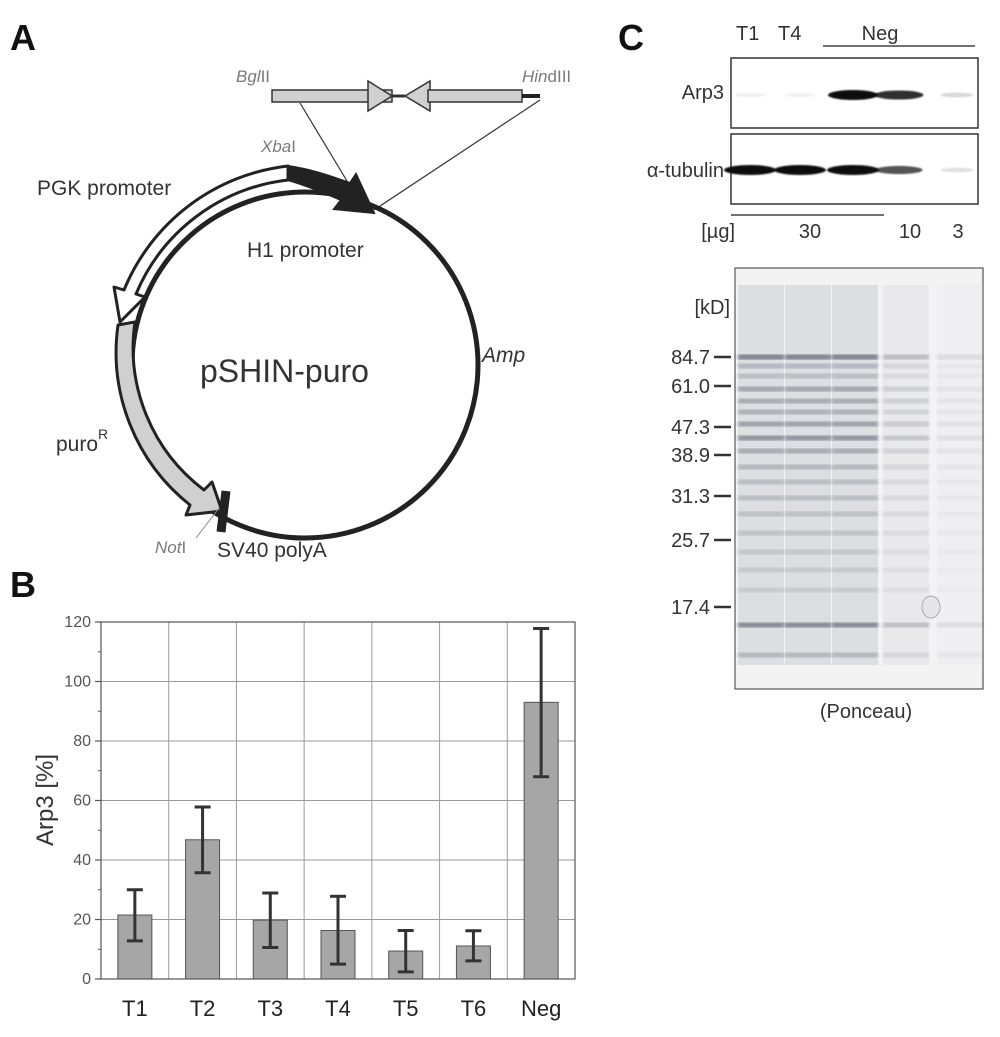 The image size is (1000, 1037). I want to click on pgk-promoter-label: PGK promoter, so click(104, 188).